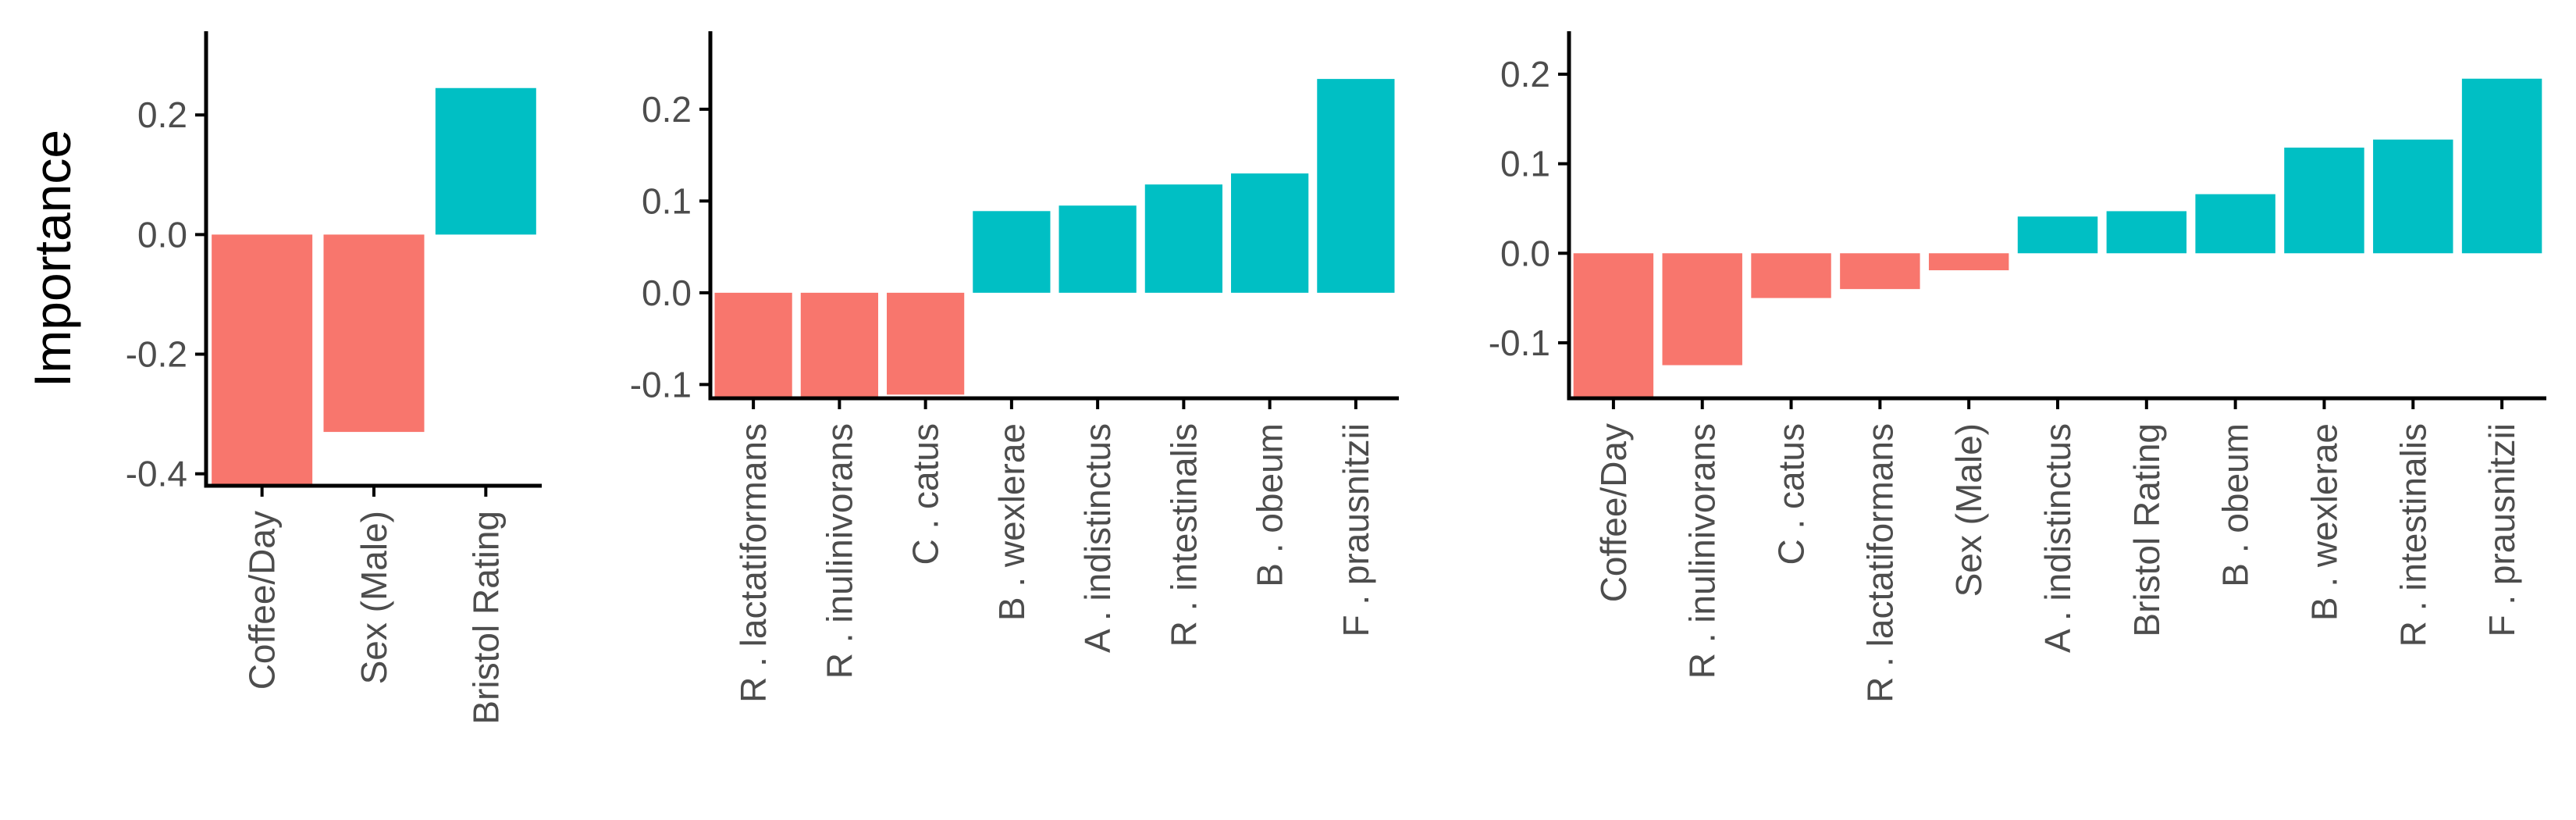 Image resolution: width=2576 pixels, height=820 pixels. I want to click on y-tick-label: -0.2, so click(156, 354).